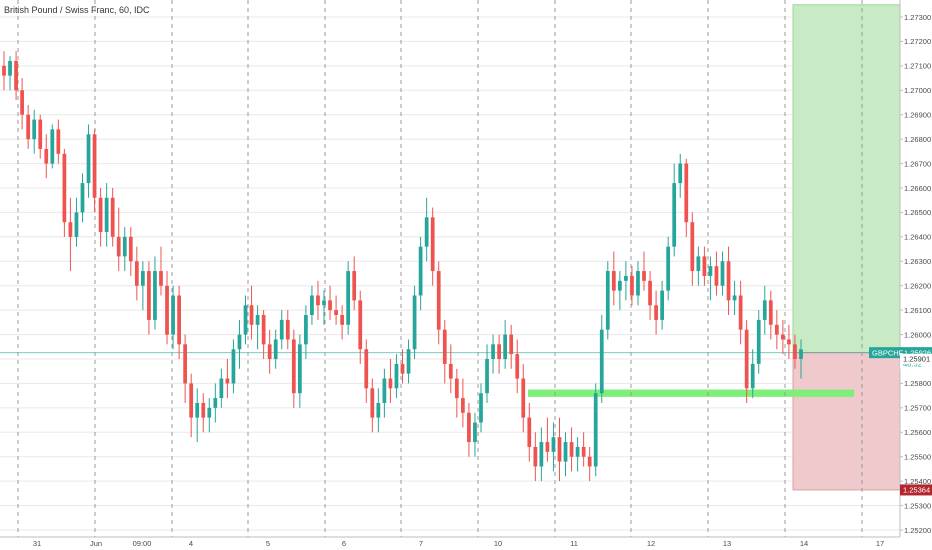 The image size is (932, 550). Describe the element at coordinates (912, 363) in the screenshot. I see `countdown-tag-text: 48:52` at that location.